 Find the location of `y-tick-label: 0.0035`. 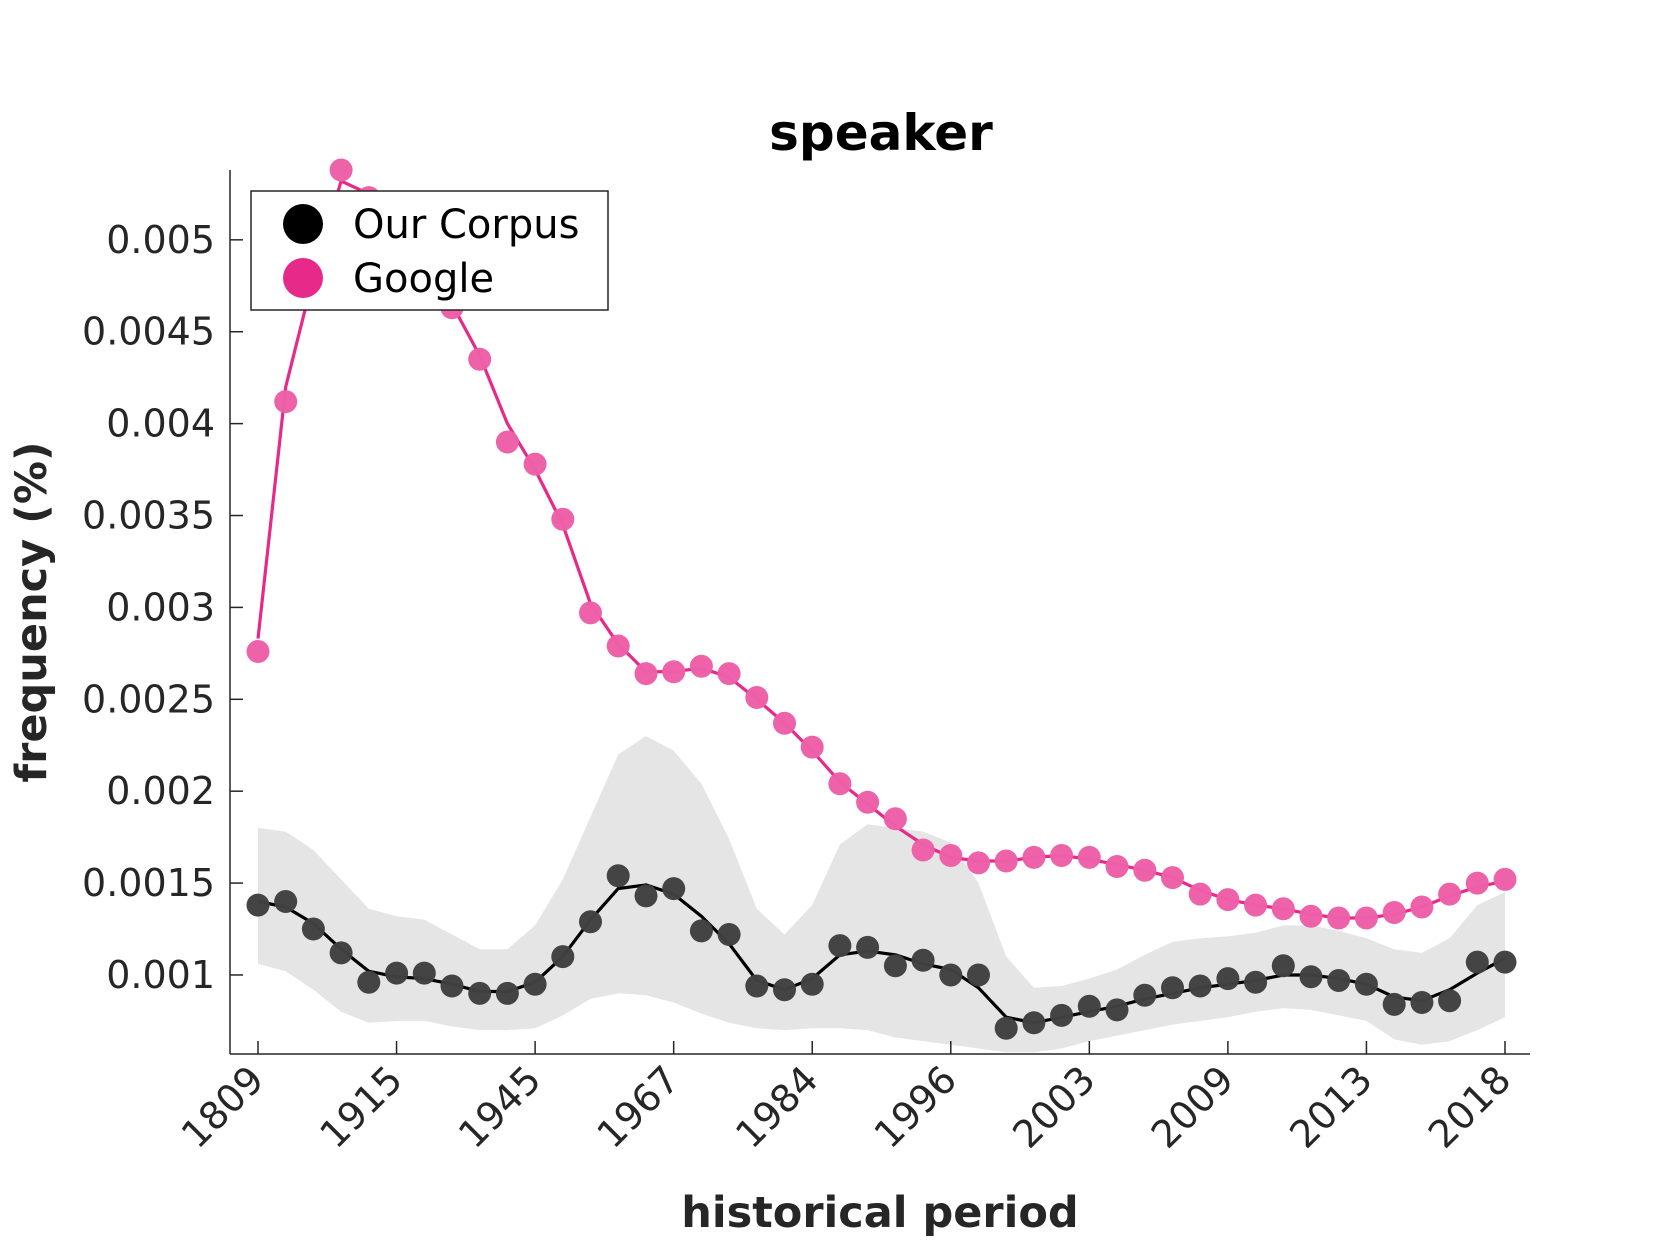

y-tick-label: 0.0035 is located at coordinates (148, 516).